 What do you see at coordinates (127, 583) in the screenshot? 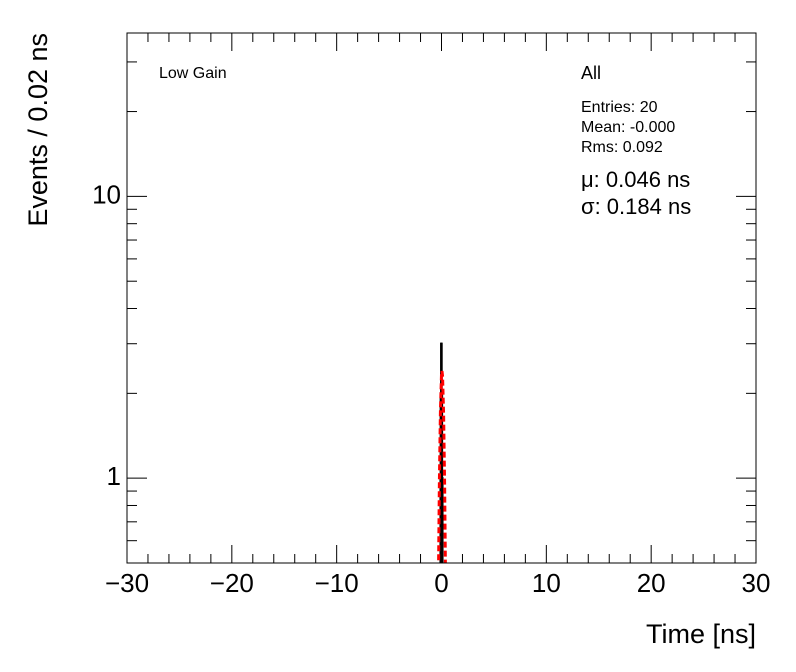
I see `x-tick-label: −30` at bounding box center [127, 583].